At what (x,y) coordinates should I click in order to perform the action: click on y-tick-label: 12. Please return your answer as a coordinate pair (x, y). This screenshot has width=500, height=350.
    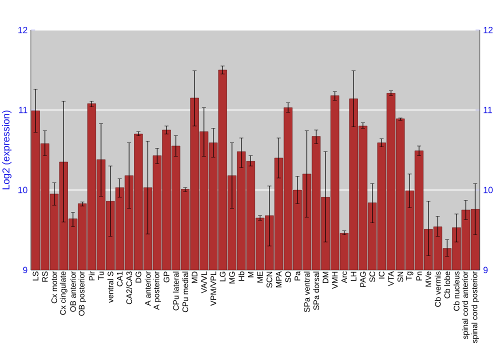
    Looking at the image, I should click on (23, 30).